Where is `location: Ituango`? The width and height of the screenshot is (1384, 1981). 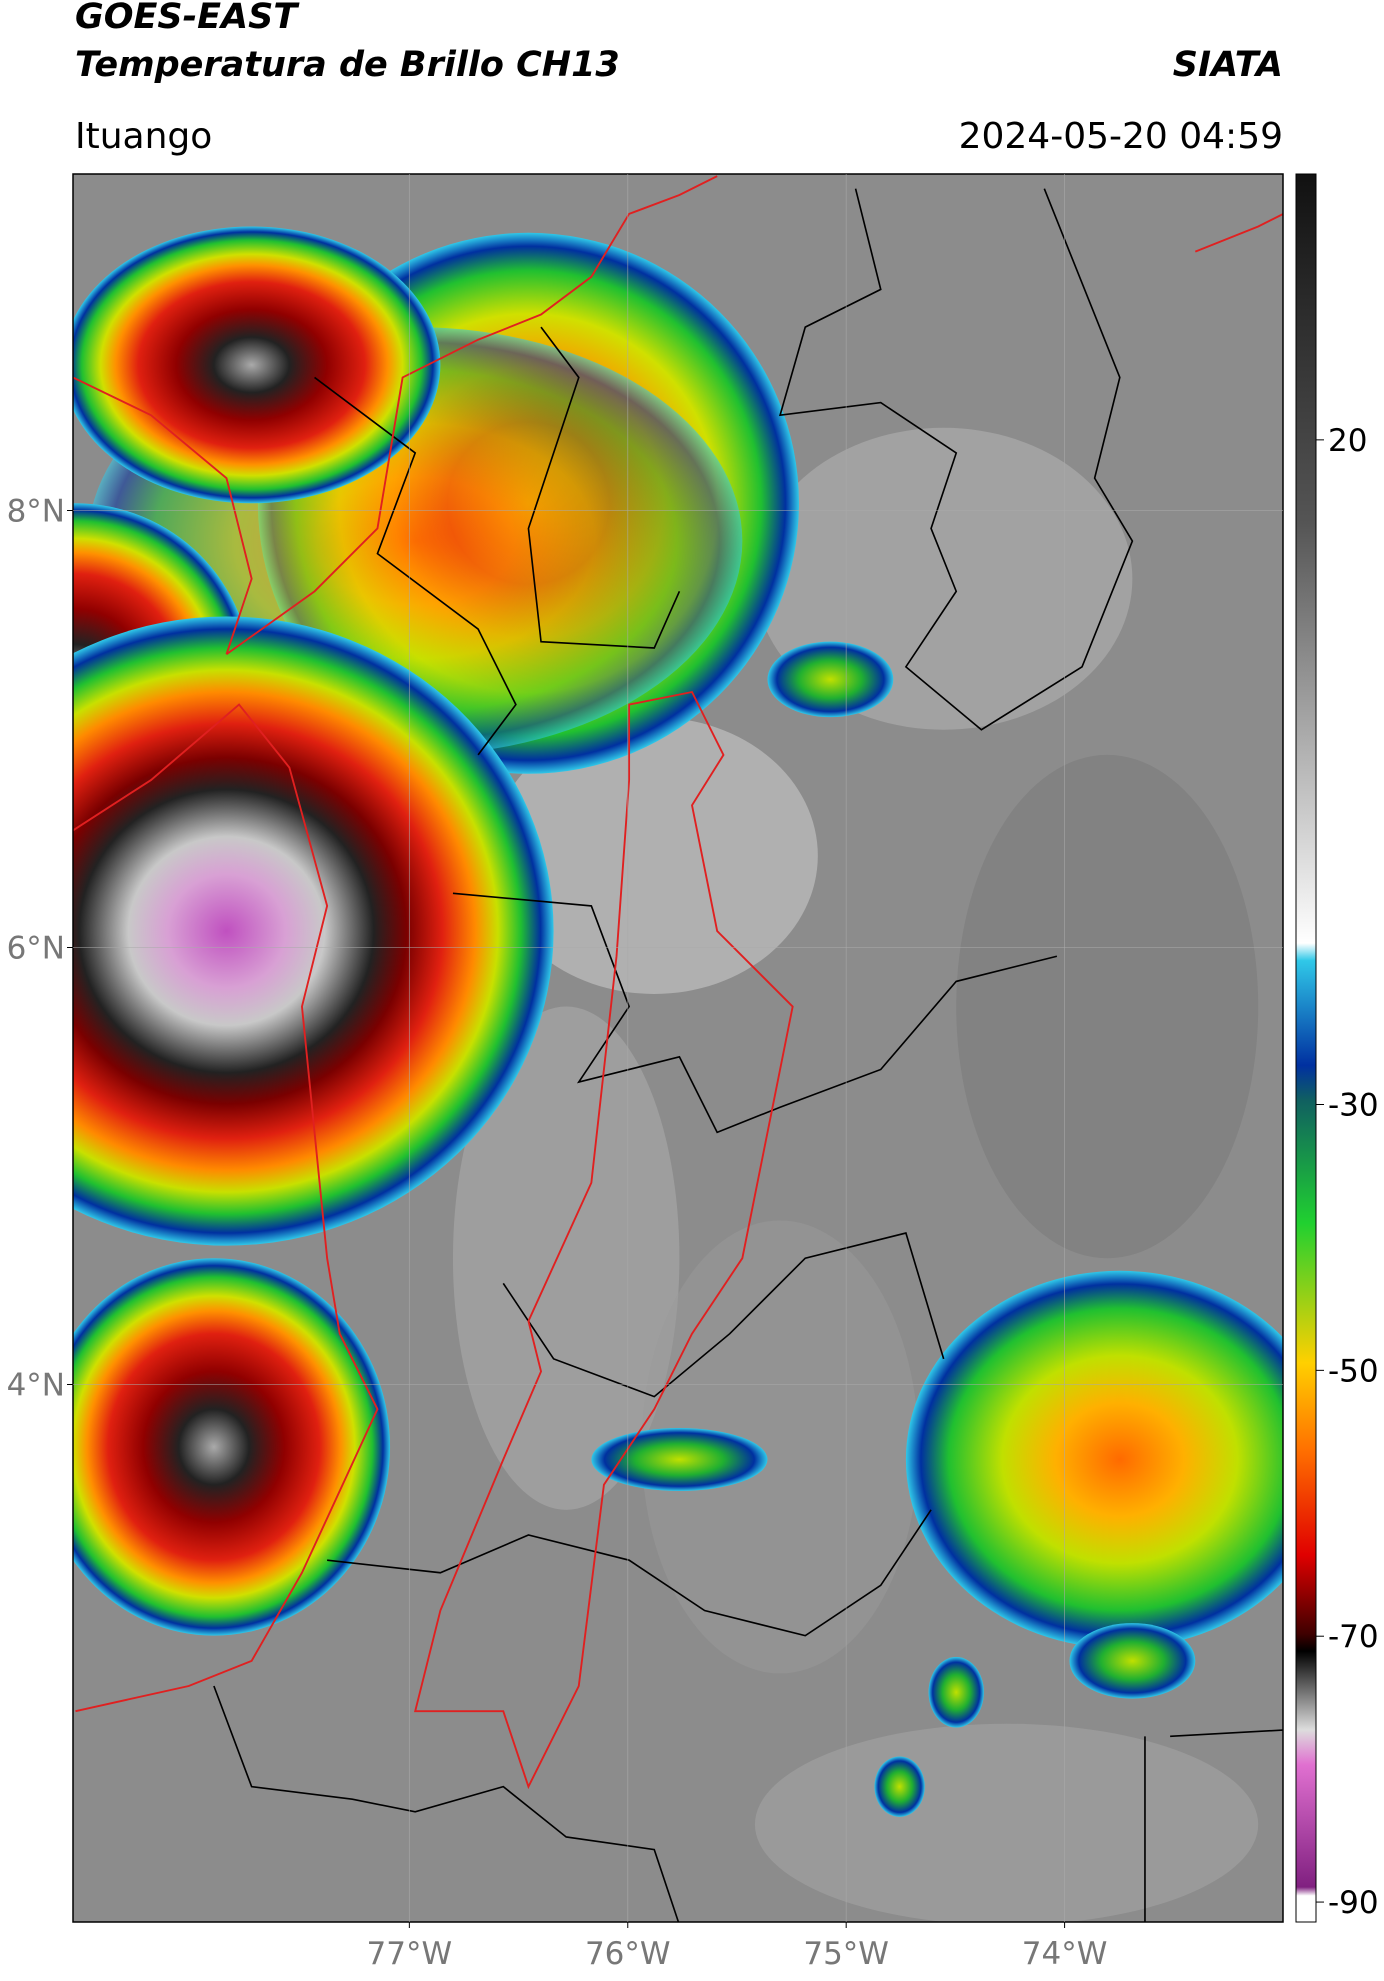
location: Ituango is located at coordinates (143, 136).